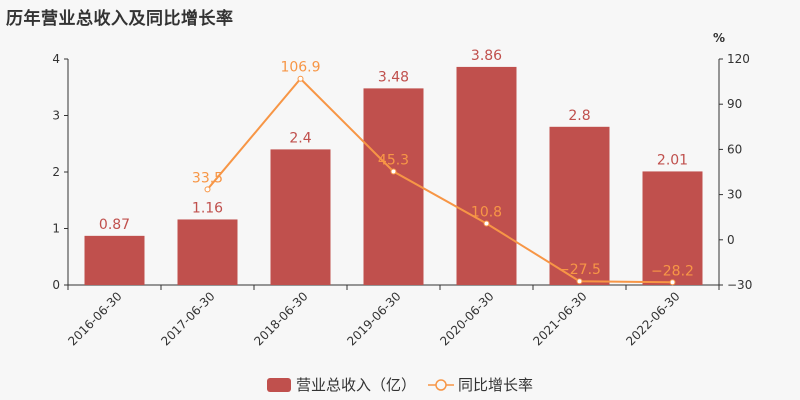 The image size is (800, 400). What do you see at coordinates (486, 213) in the screenshot?
I see `growth-rate-value-label: 10.8` at bounding box center [486, 213].